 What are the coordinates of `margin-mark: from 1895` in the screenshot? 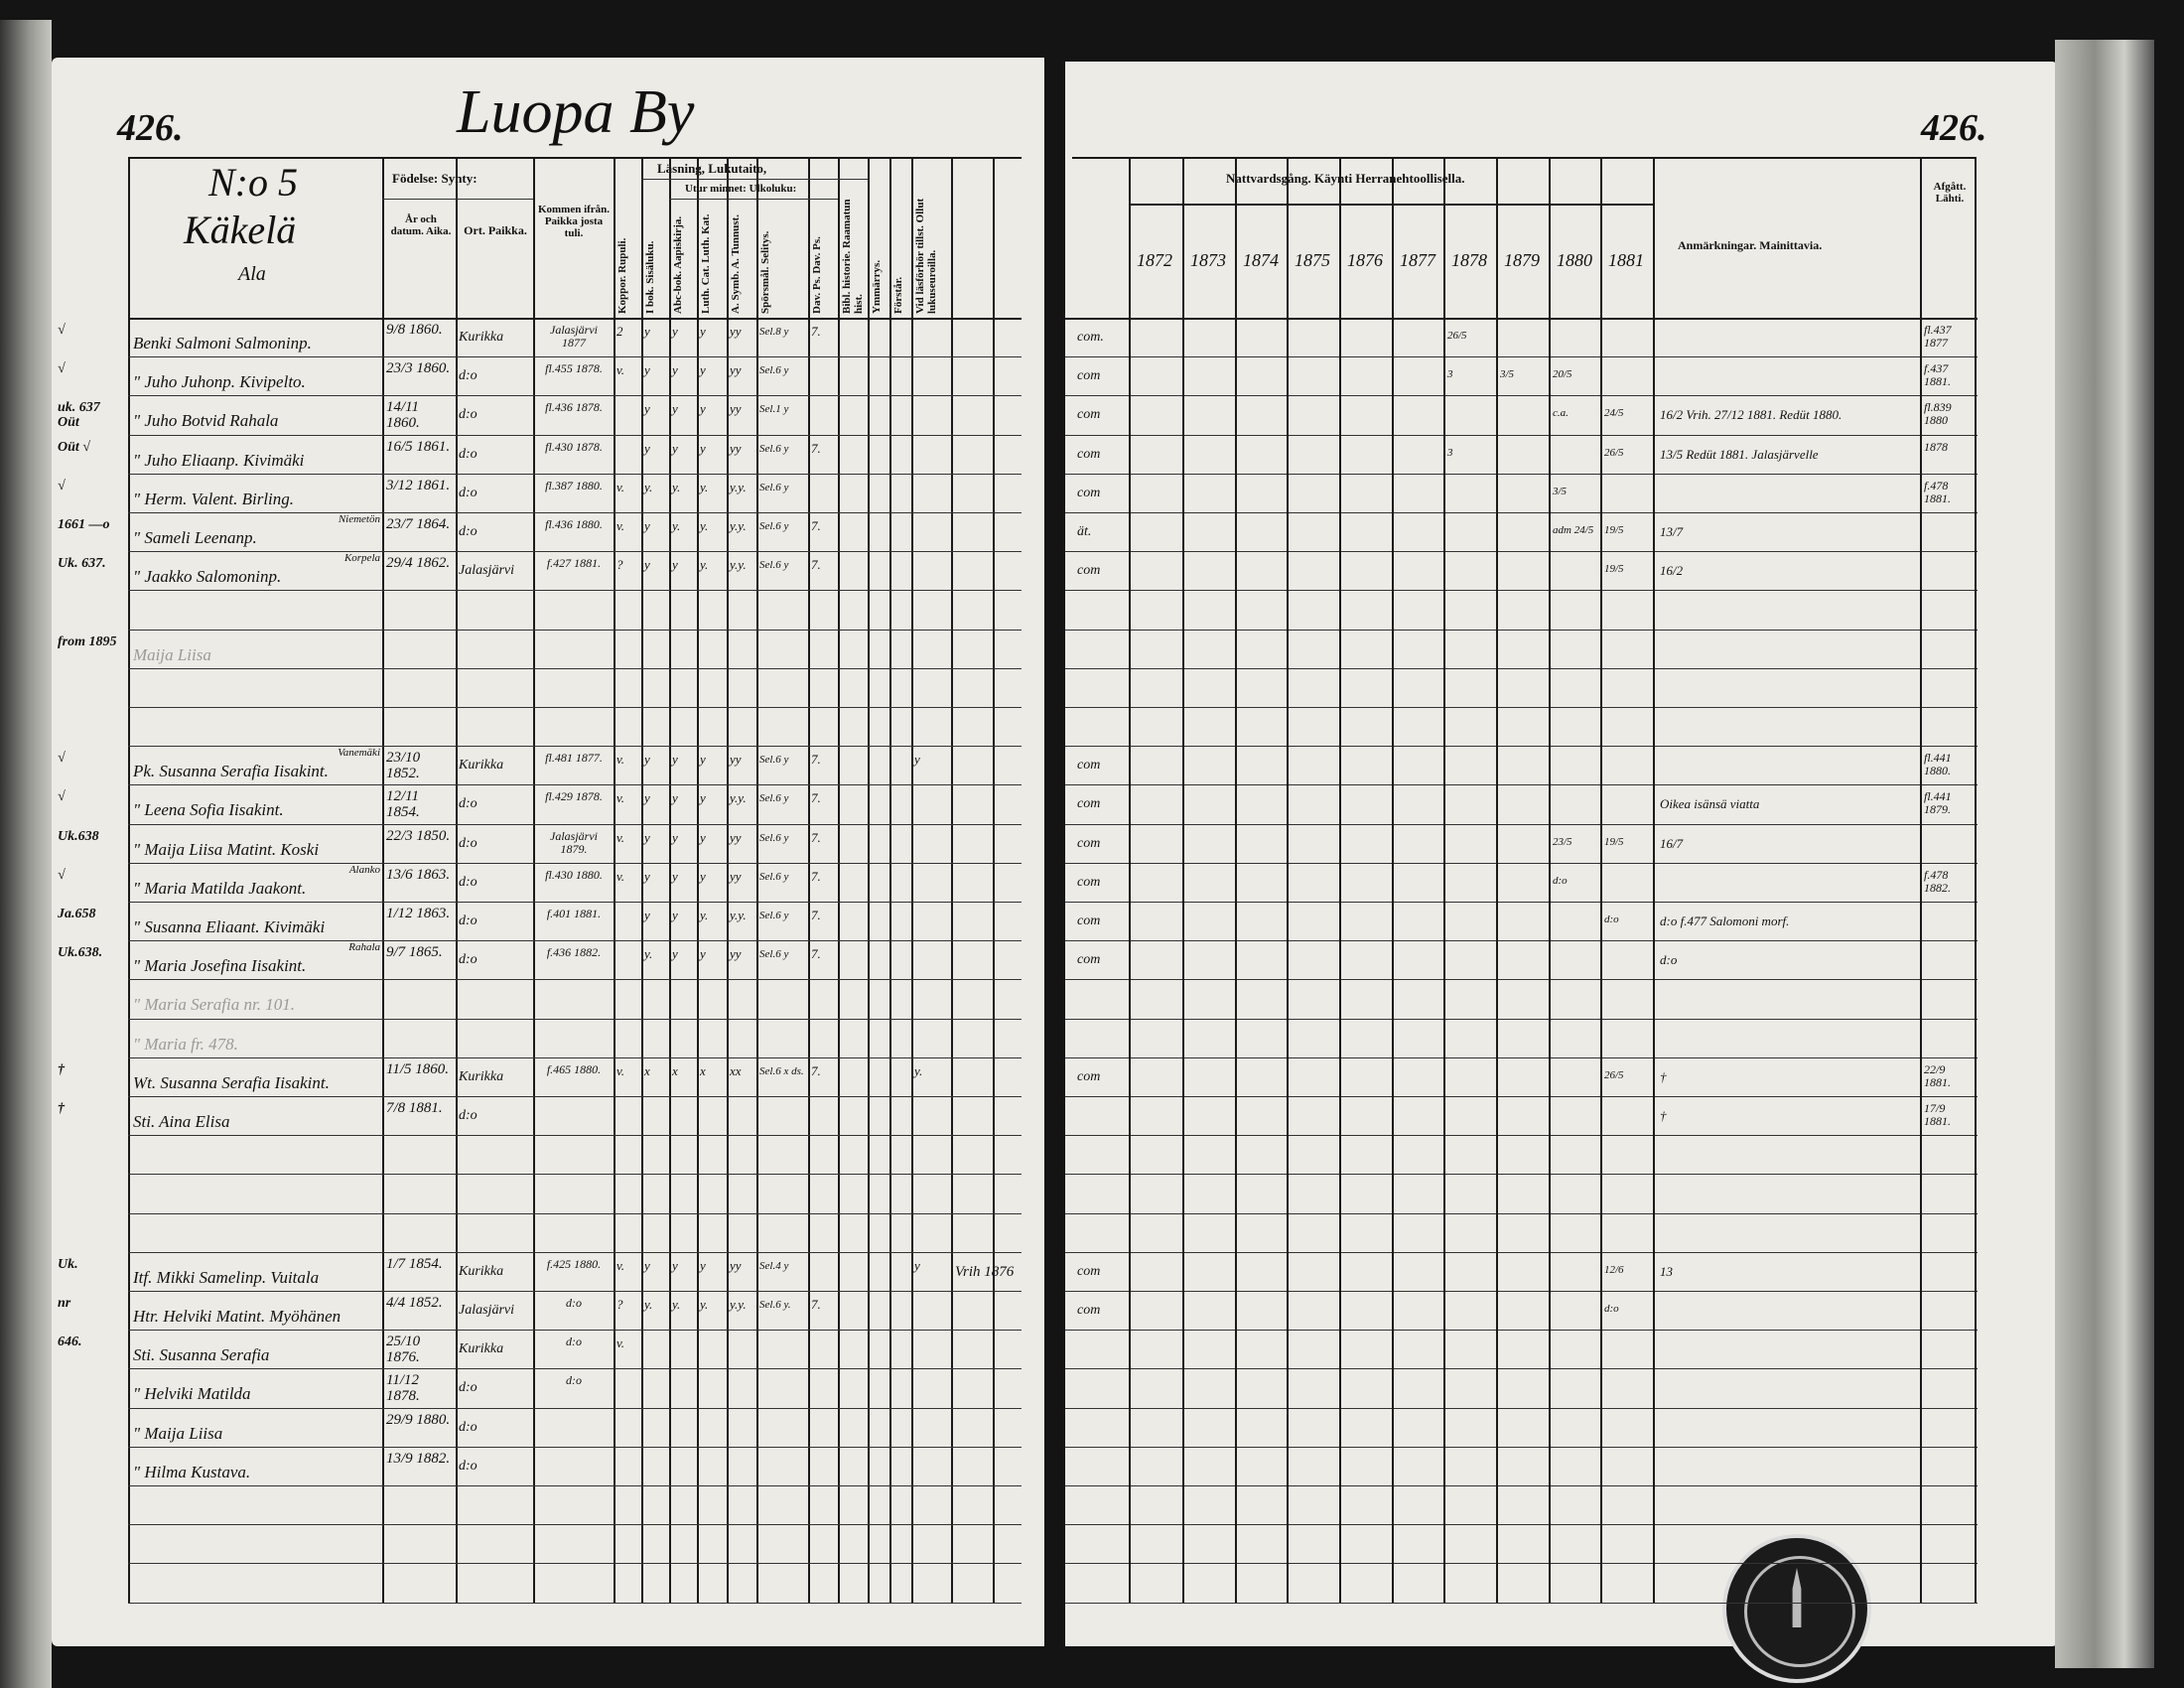 It's located at (87, 641).